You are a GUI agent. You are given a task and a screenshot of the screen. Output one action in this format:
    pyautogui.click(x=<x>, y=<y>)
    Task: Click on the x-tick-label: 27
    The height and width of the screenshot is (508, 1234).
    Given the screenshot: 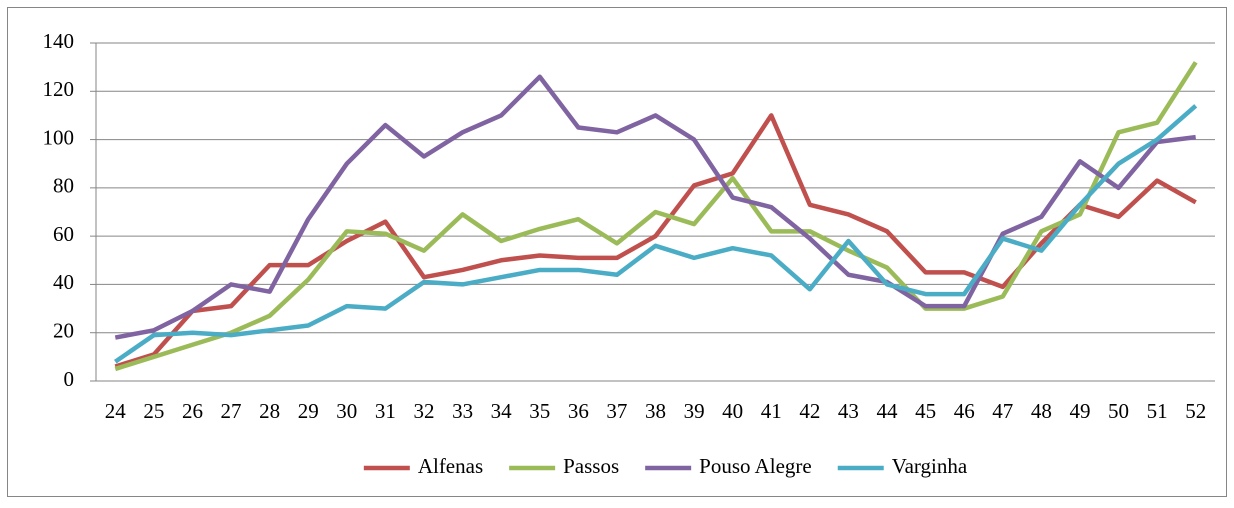 What is the action you would take?
    pyautogui.click(x=231, y=411)
    